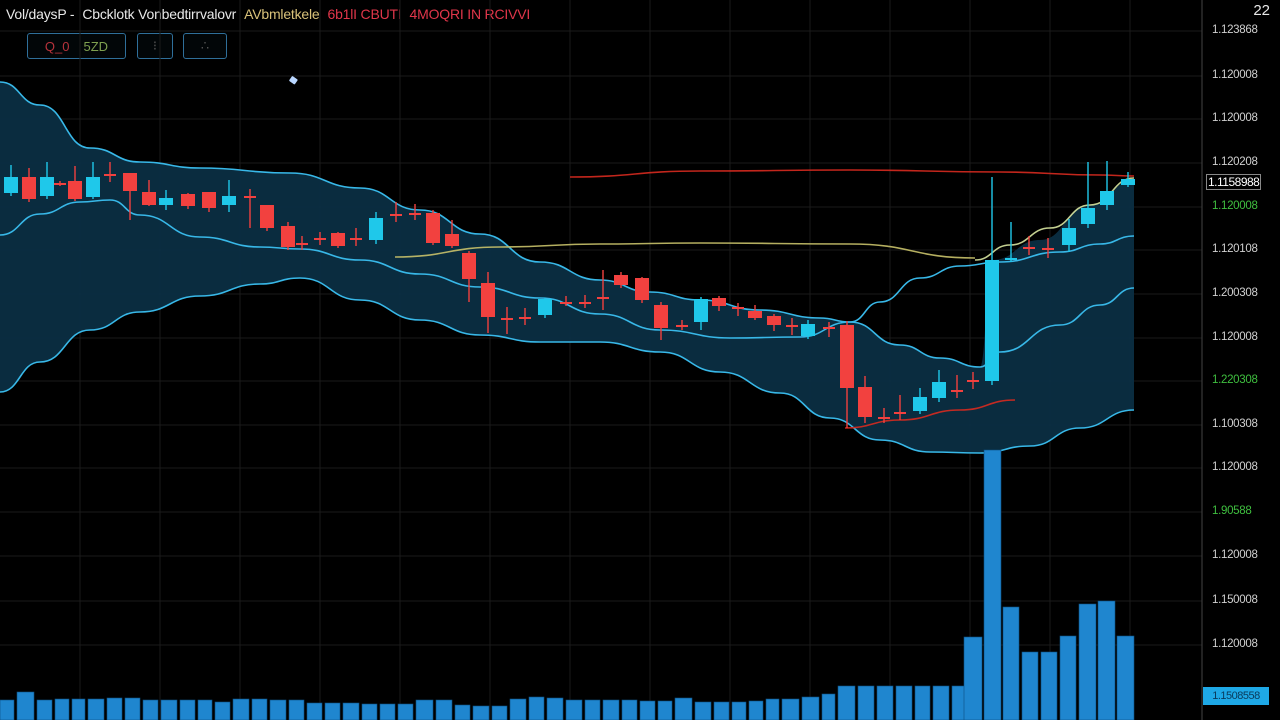  What do you see at coordinates (1232, 511) in the screenshot?
I see `price-tick-label: 1.90588` at bounding box center [1232, 511].